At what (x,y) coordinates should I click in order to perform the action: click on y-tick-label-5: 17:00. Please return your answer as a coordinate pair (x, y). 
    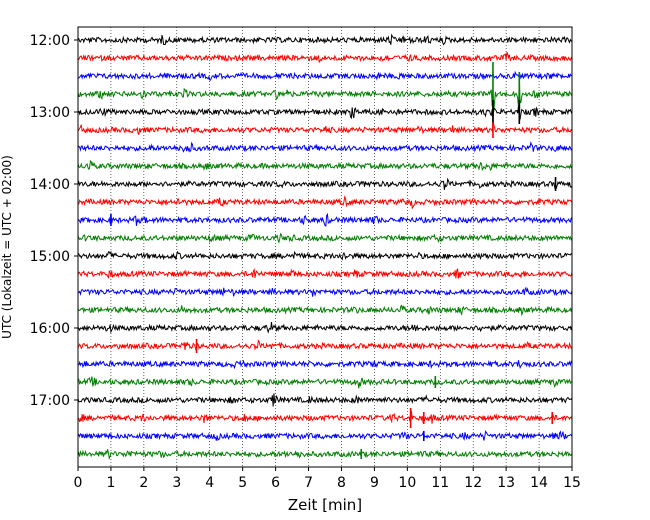
    Looking at the image, I should click on (50, 401).